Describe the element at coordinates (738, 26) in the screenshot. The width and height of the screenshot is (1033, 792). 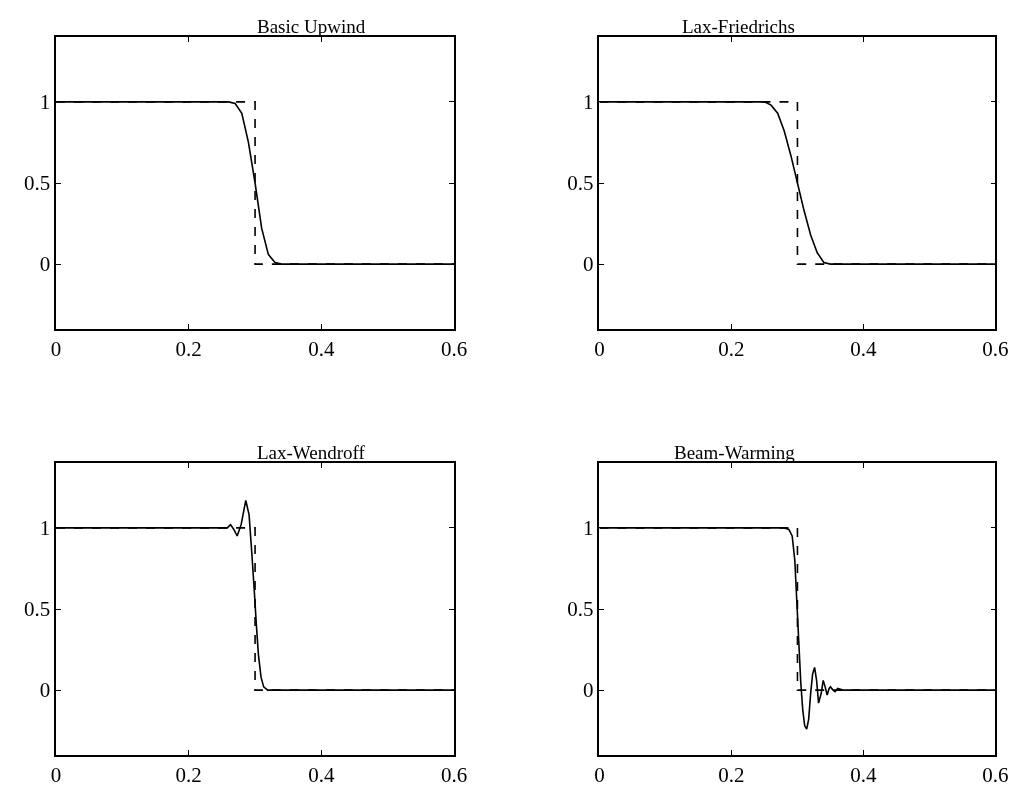
I see `chart-title: Lax-Friedrichs` at that location.